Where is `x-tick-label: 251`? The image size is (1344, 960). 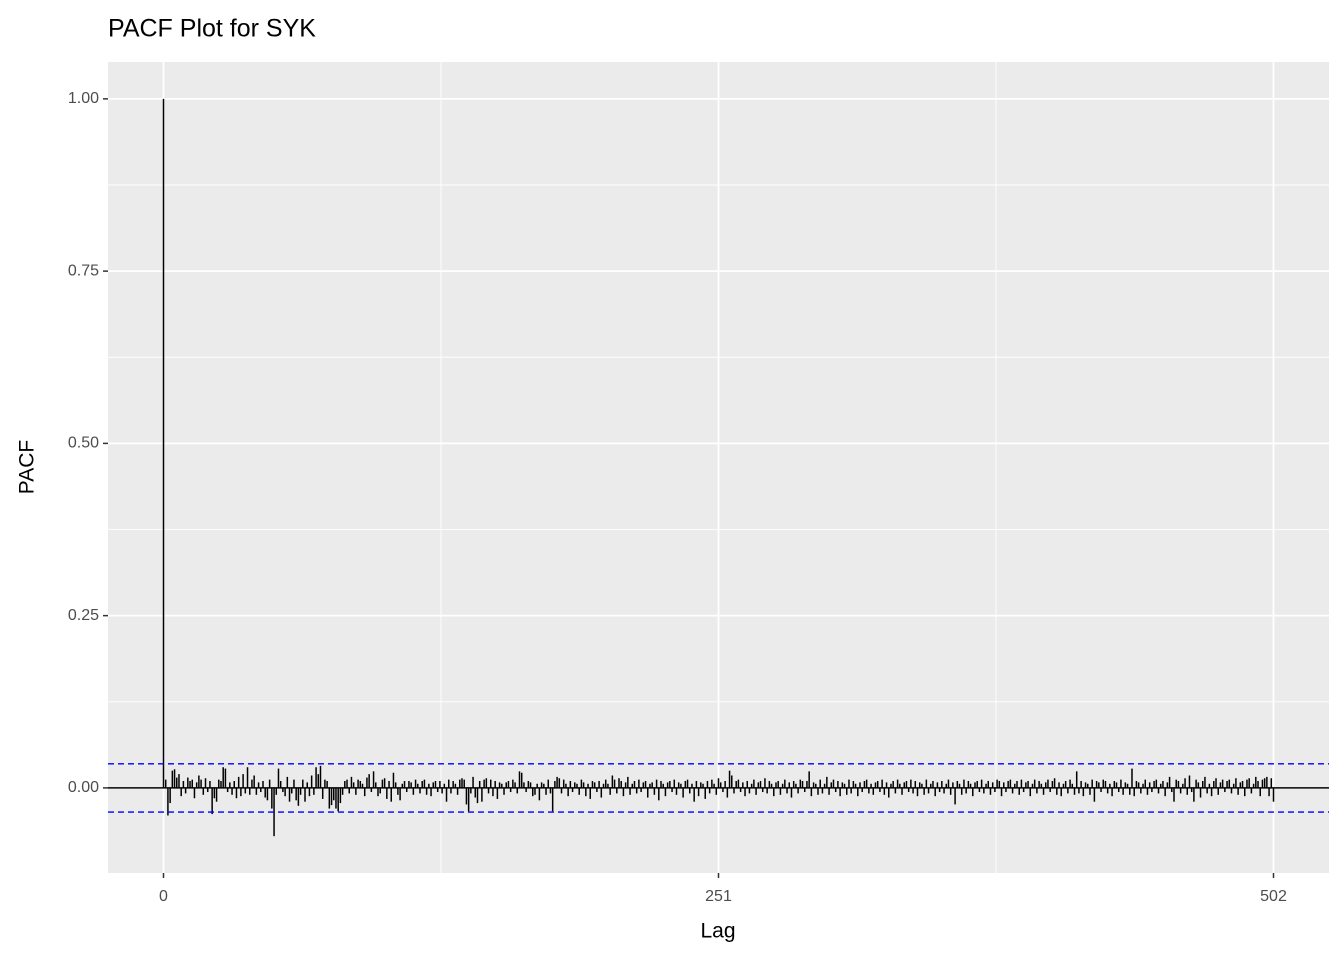 x-tick-label: 251 is located at coordinates (718, 896).